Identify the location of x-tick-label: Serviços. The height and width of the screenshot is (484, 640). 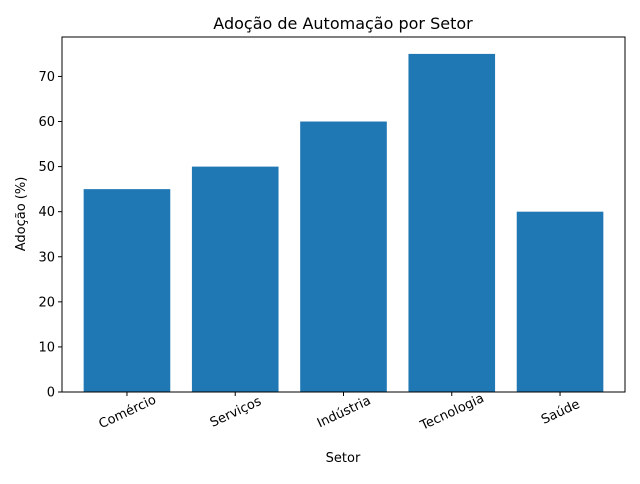
(236, 412).